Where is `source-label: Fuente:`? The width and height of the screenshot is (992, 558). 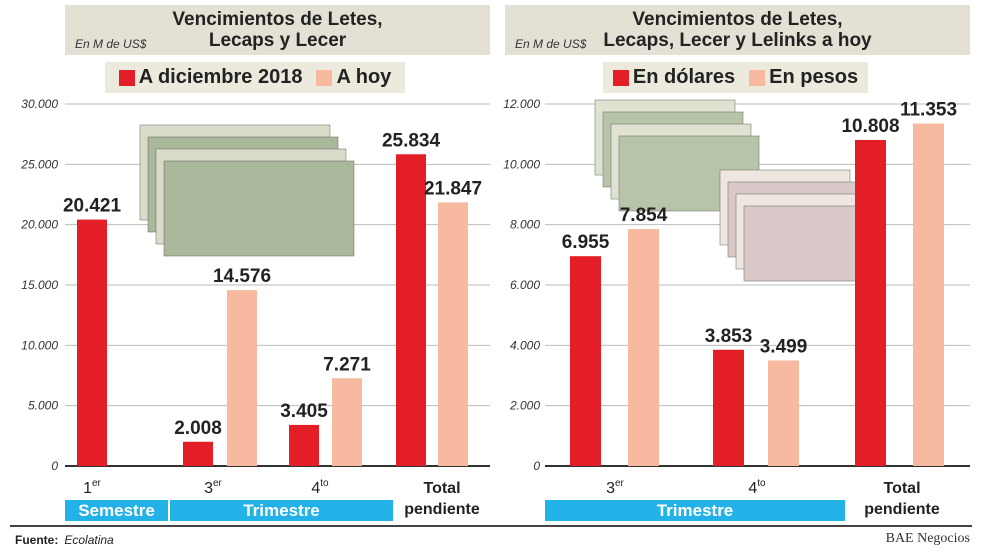 source-label: Fuente: is located at coordinates (37, 540).